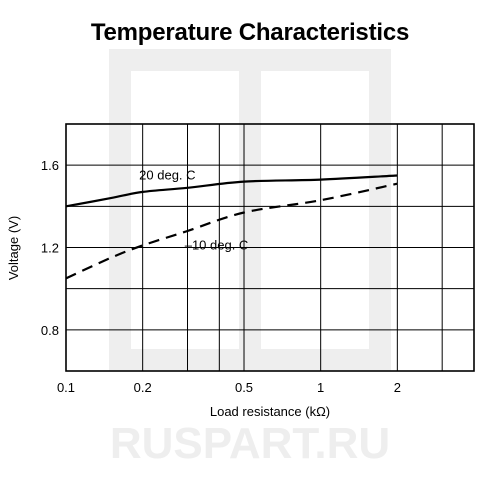 Image resolution: width=500 pixels, height=500 pixels. I want to click on x-tick-label: 2, so click(397, 387).